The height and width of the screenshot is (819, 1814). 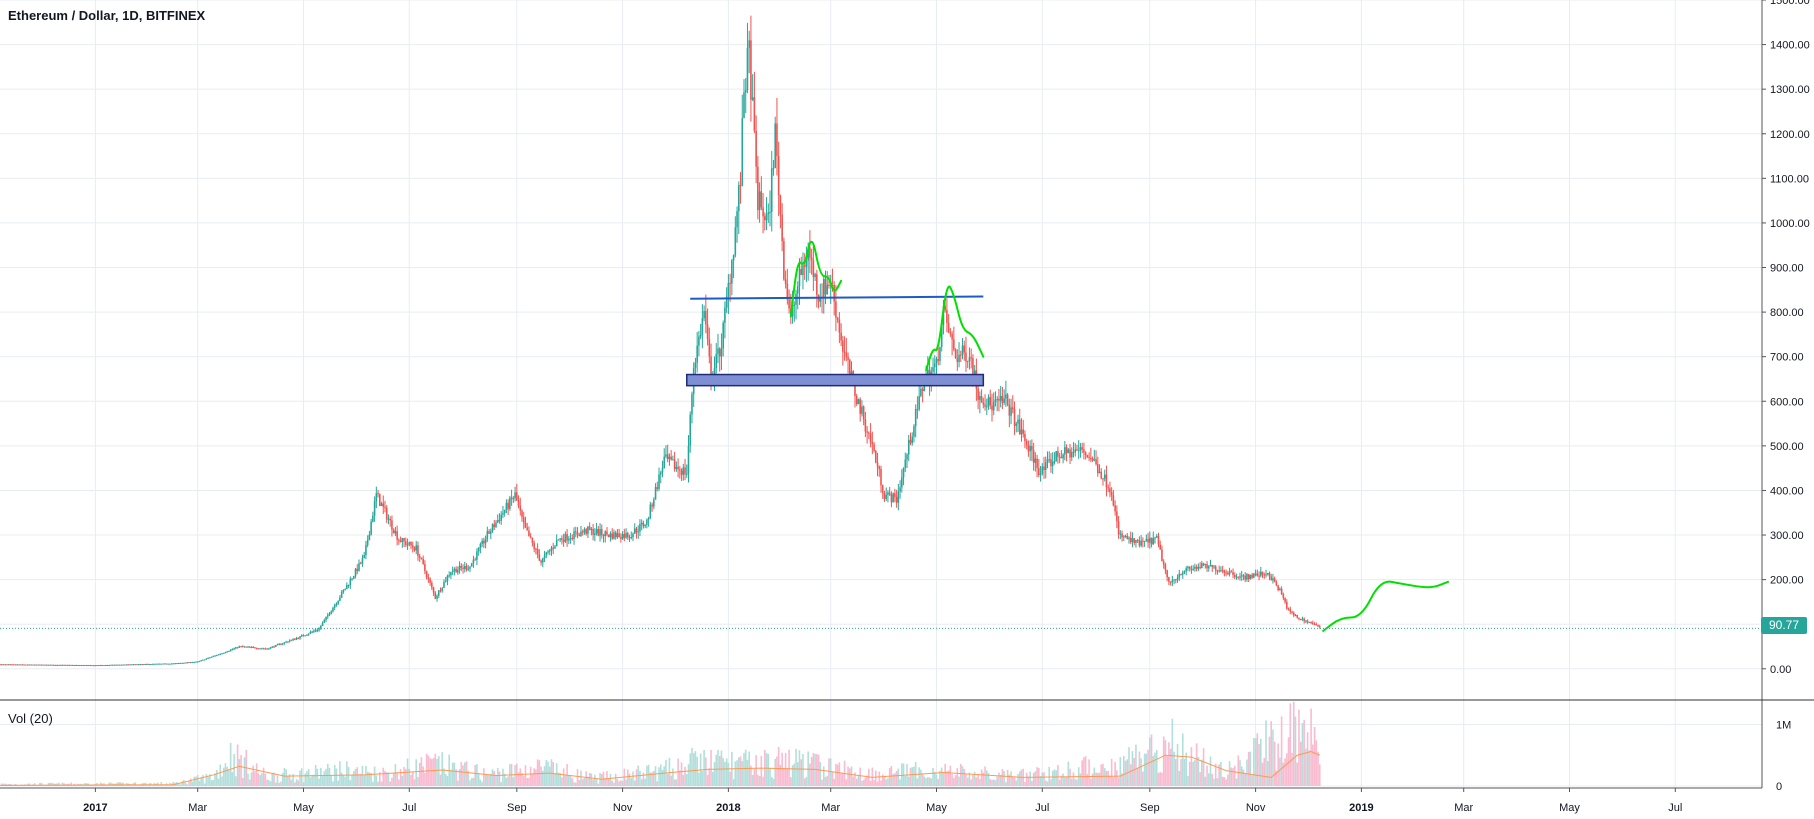 What do you see at coordinates (1386, 606) in the screenshot?
I see `projection-curve` at bounding box center [1386, 606].